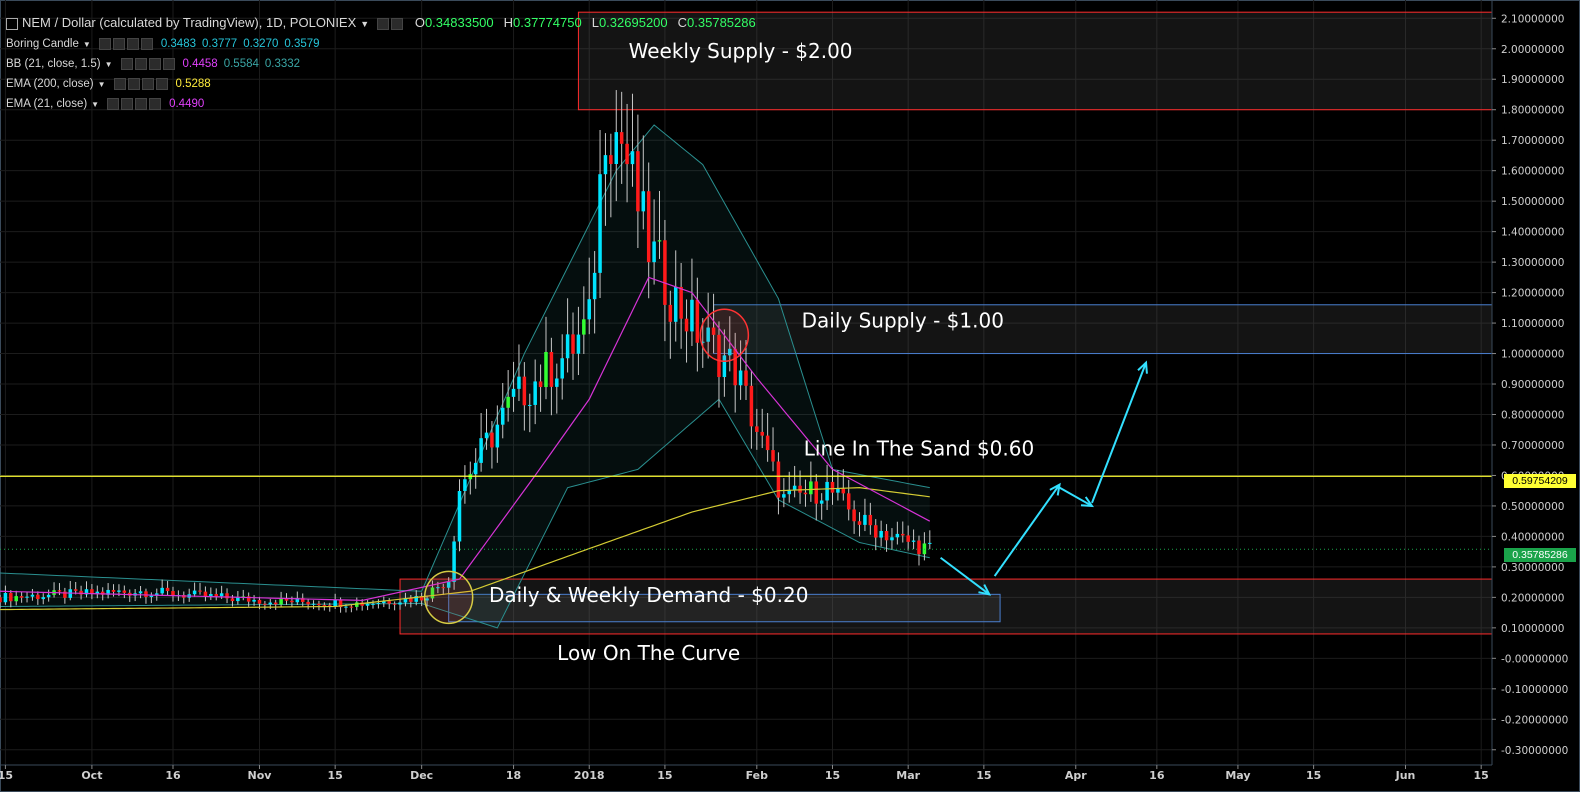 Image resolution: width=1580 pixels, height=792 pixels. What do you see at coordinates (721, 22) in the screenshot?
I see `ohlc-value: 0.35785286` at bounding box center [721, 22].